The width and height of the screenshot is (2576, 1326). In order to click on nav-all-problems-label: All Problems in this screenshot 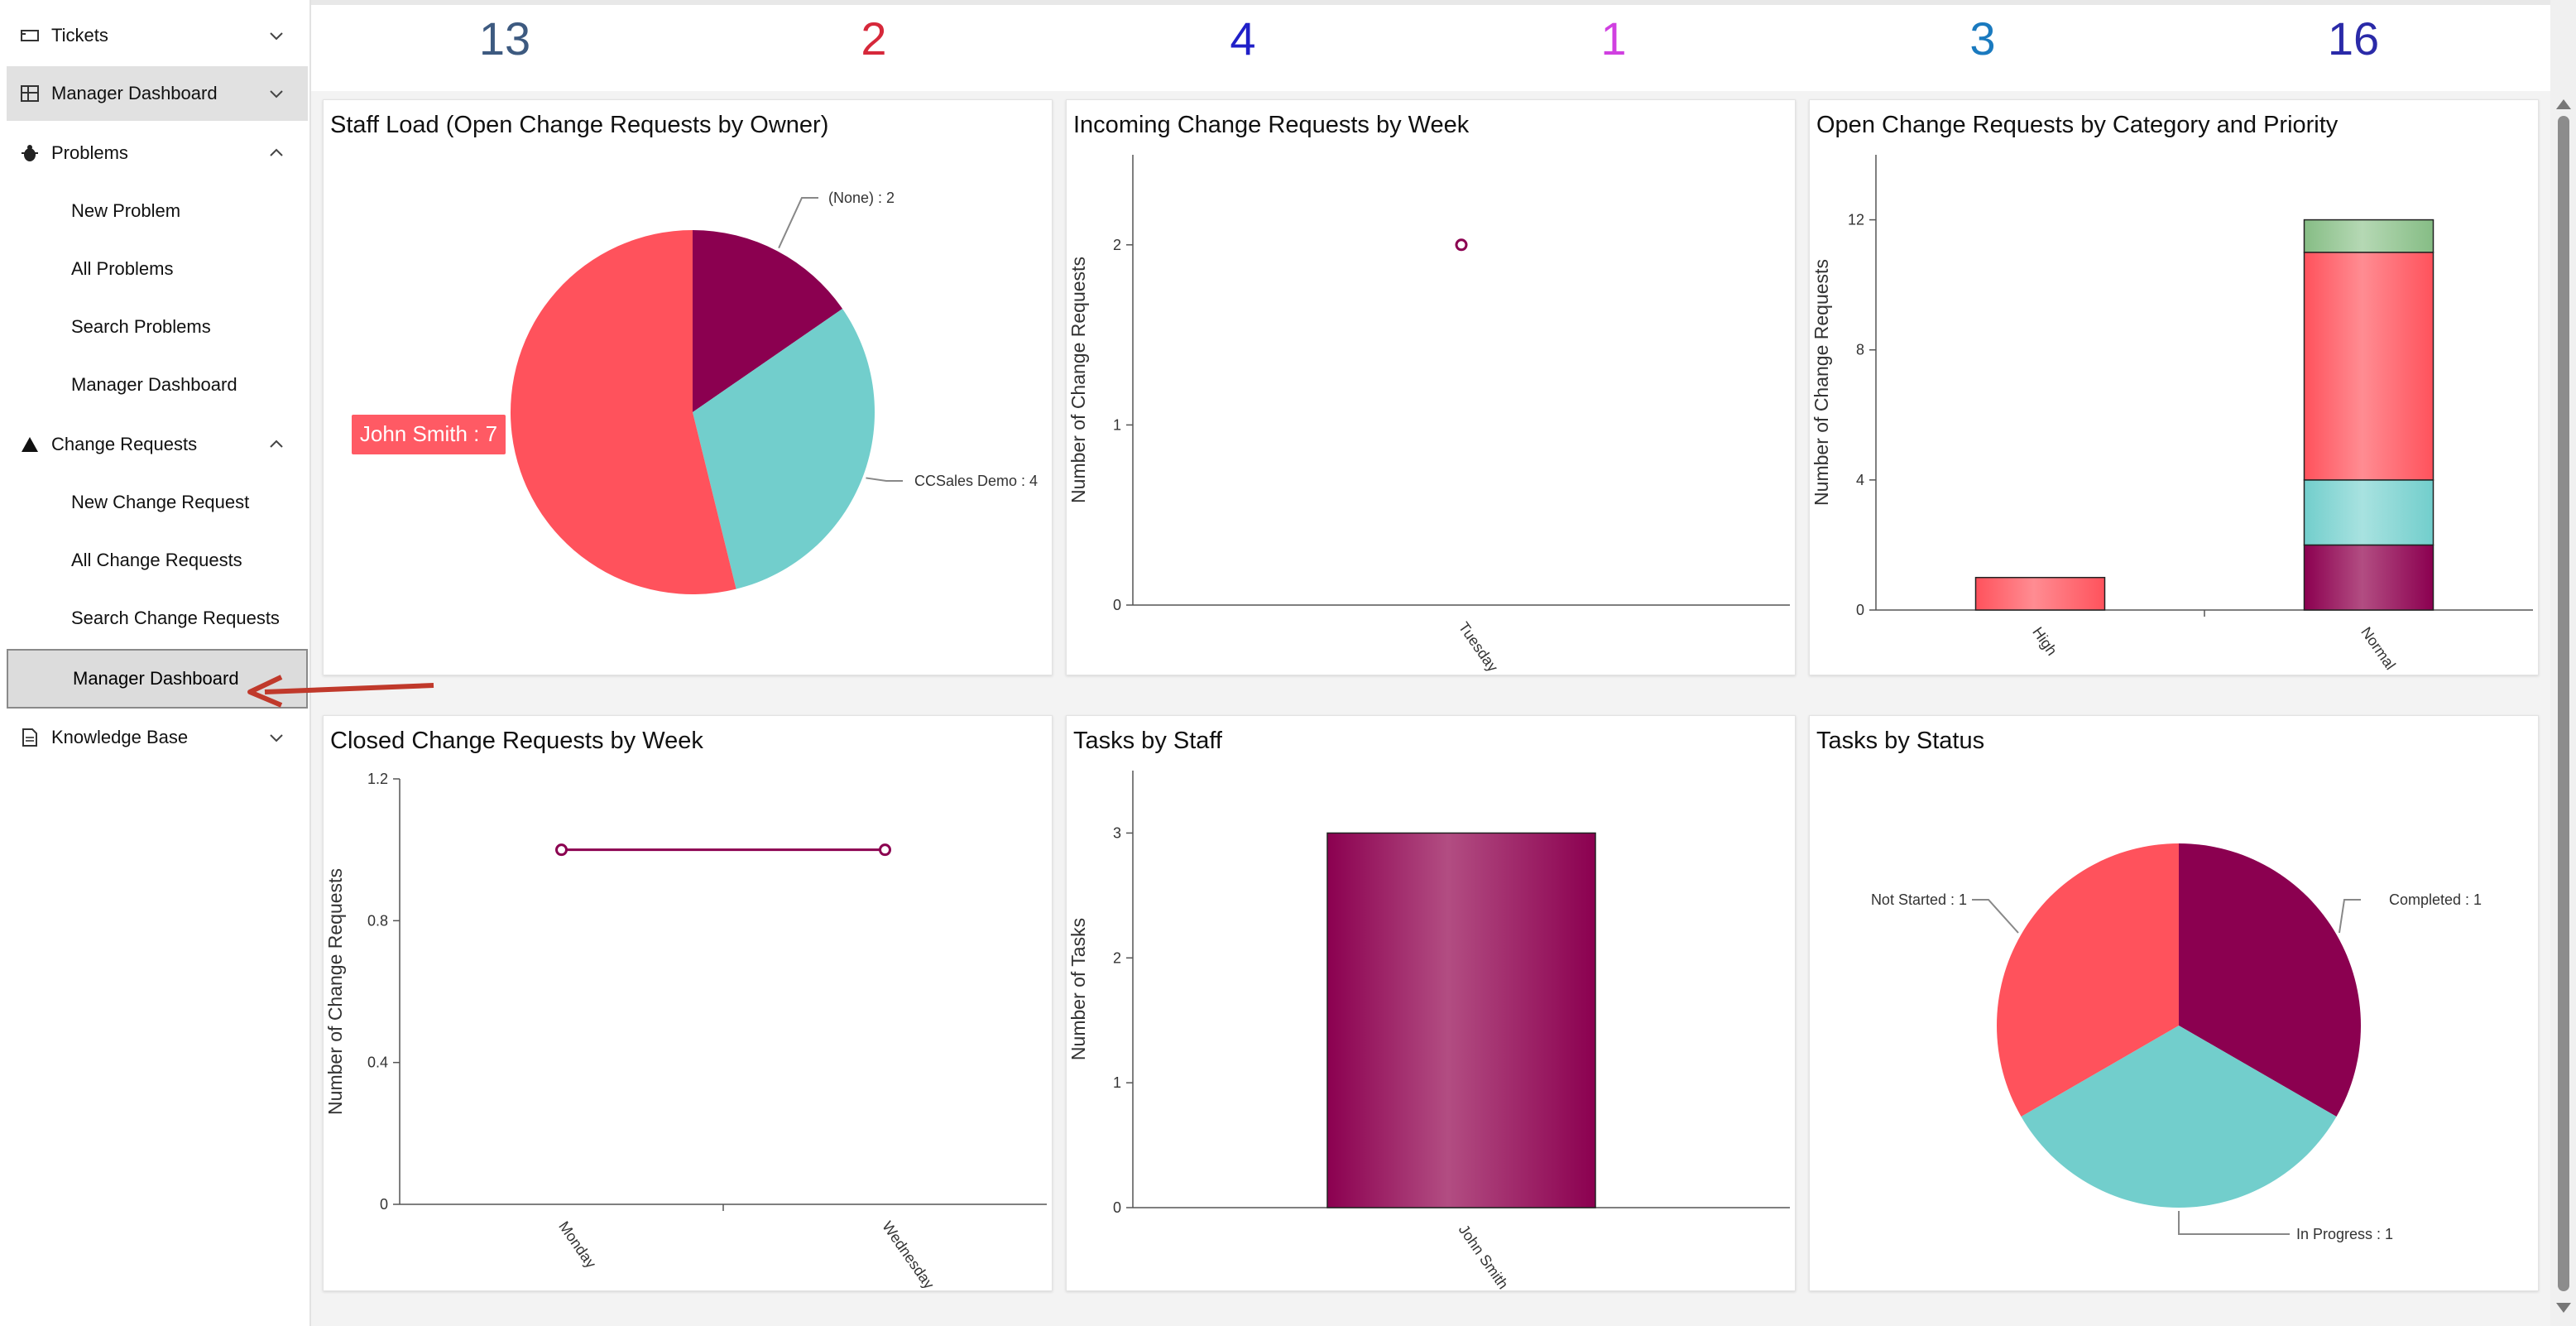, I will do `click(123, 268)`.